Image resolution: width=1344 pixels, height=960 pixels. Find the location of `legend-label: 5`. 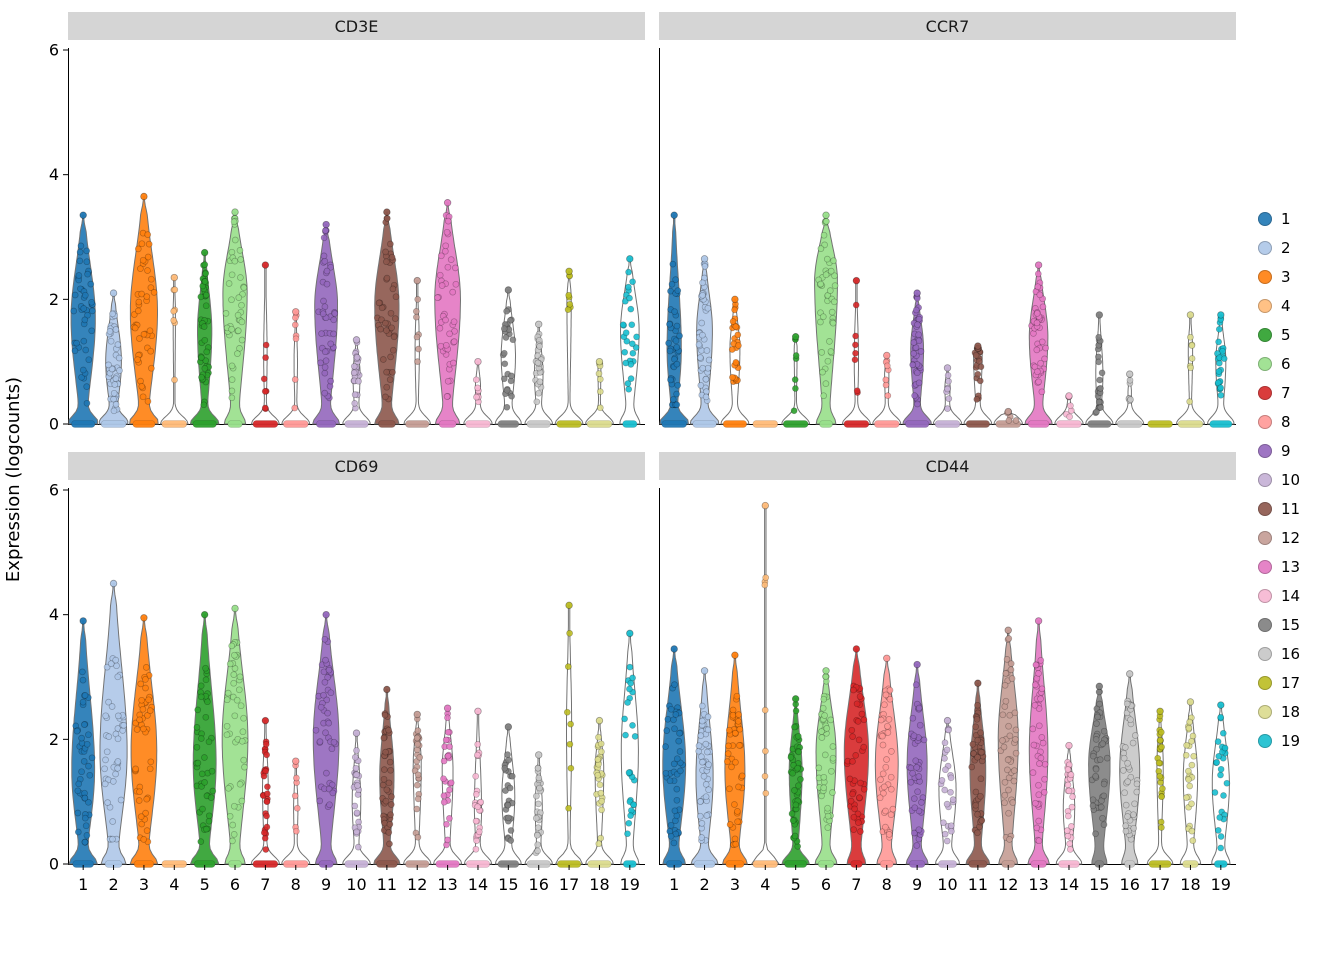

legend-label: 5 is located at coordinates (1286, 335).